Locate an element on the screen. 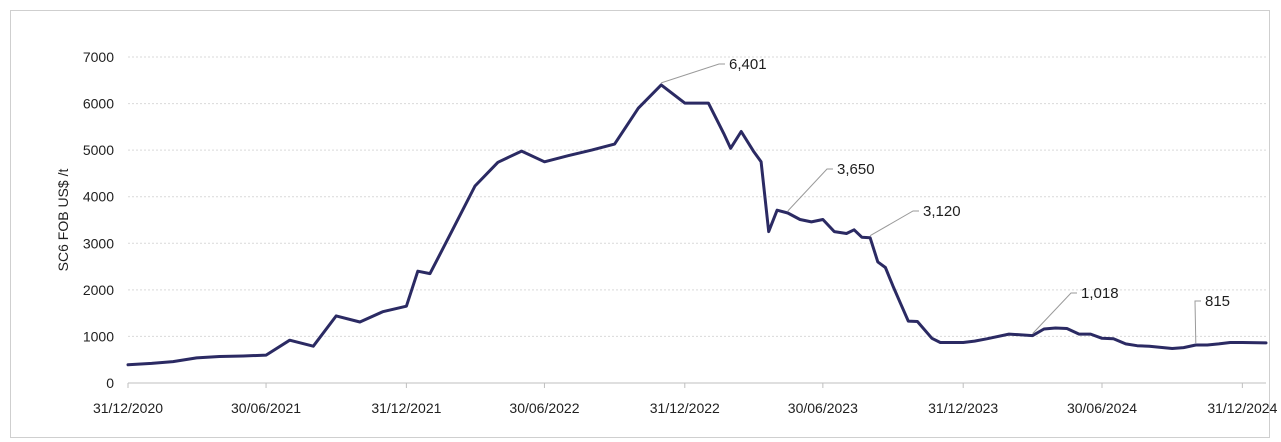 The image size is (1281, 442). y-tick-label: 0 is located at coordinates (110, 383).